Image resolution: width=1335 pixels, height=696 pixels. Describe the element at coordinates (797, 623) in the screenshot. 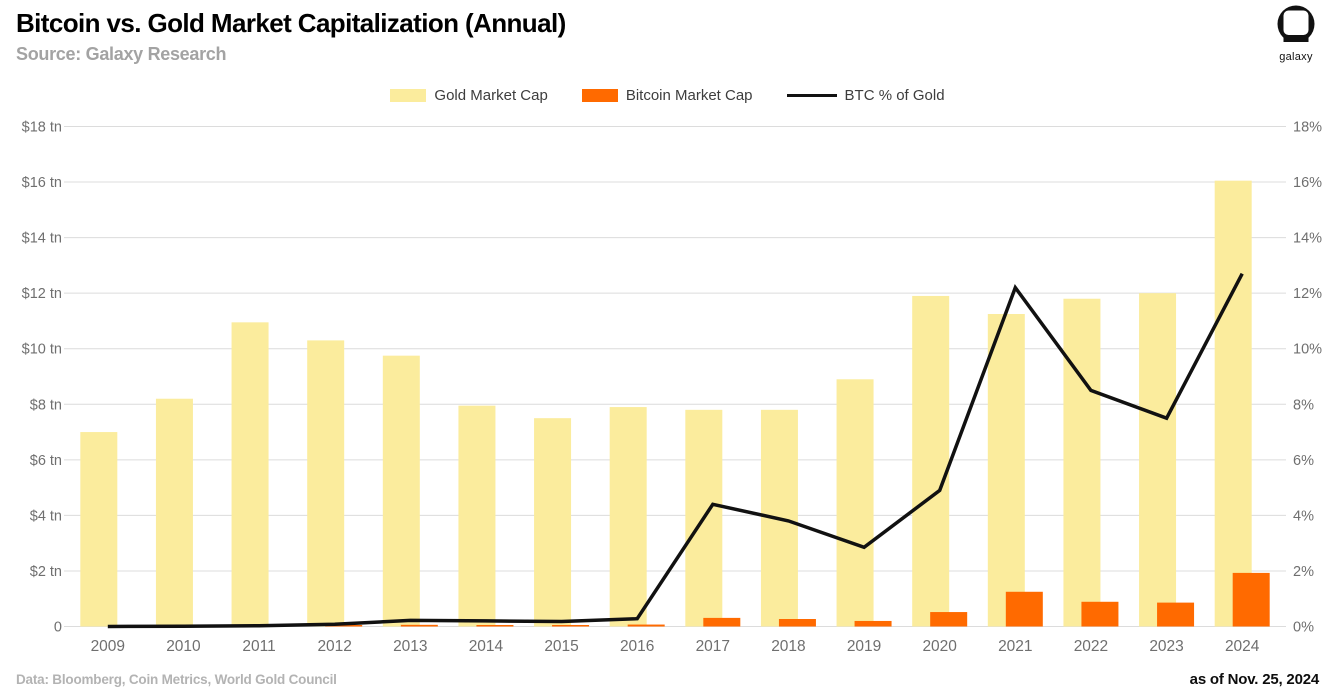

I see `bitcoin-bar-2018` at that location.